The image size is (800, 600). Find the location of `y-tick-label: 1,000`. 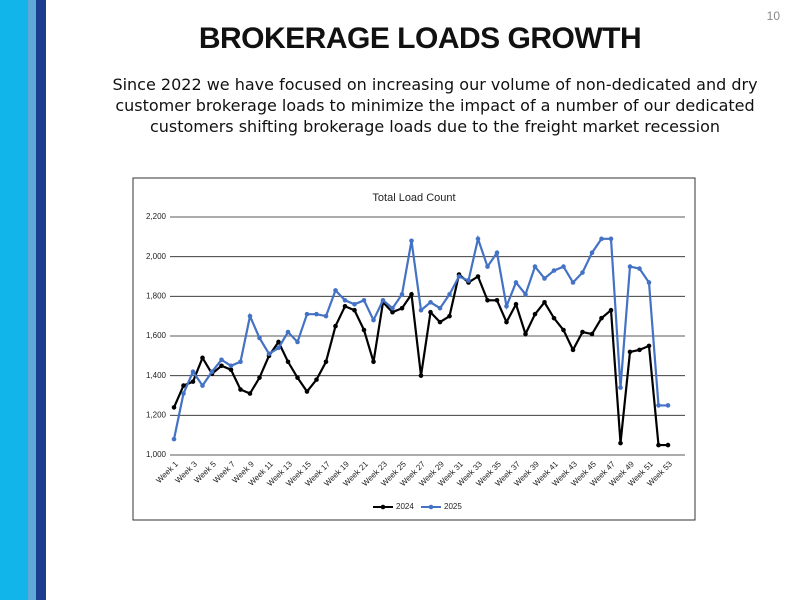

y-tick-label: 1,000 is located at coordinates (156, 454).